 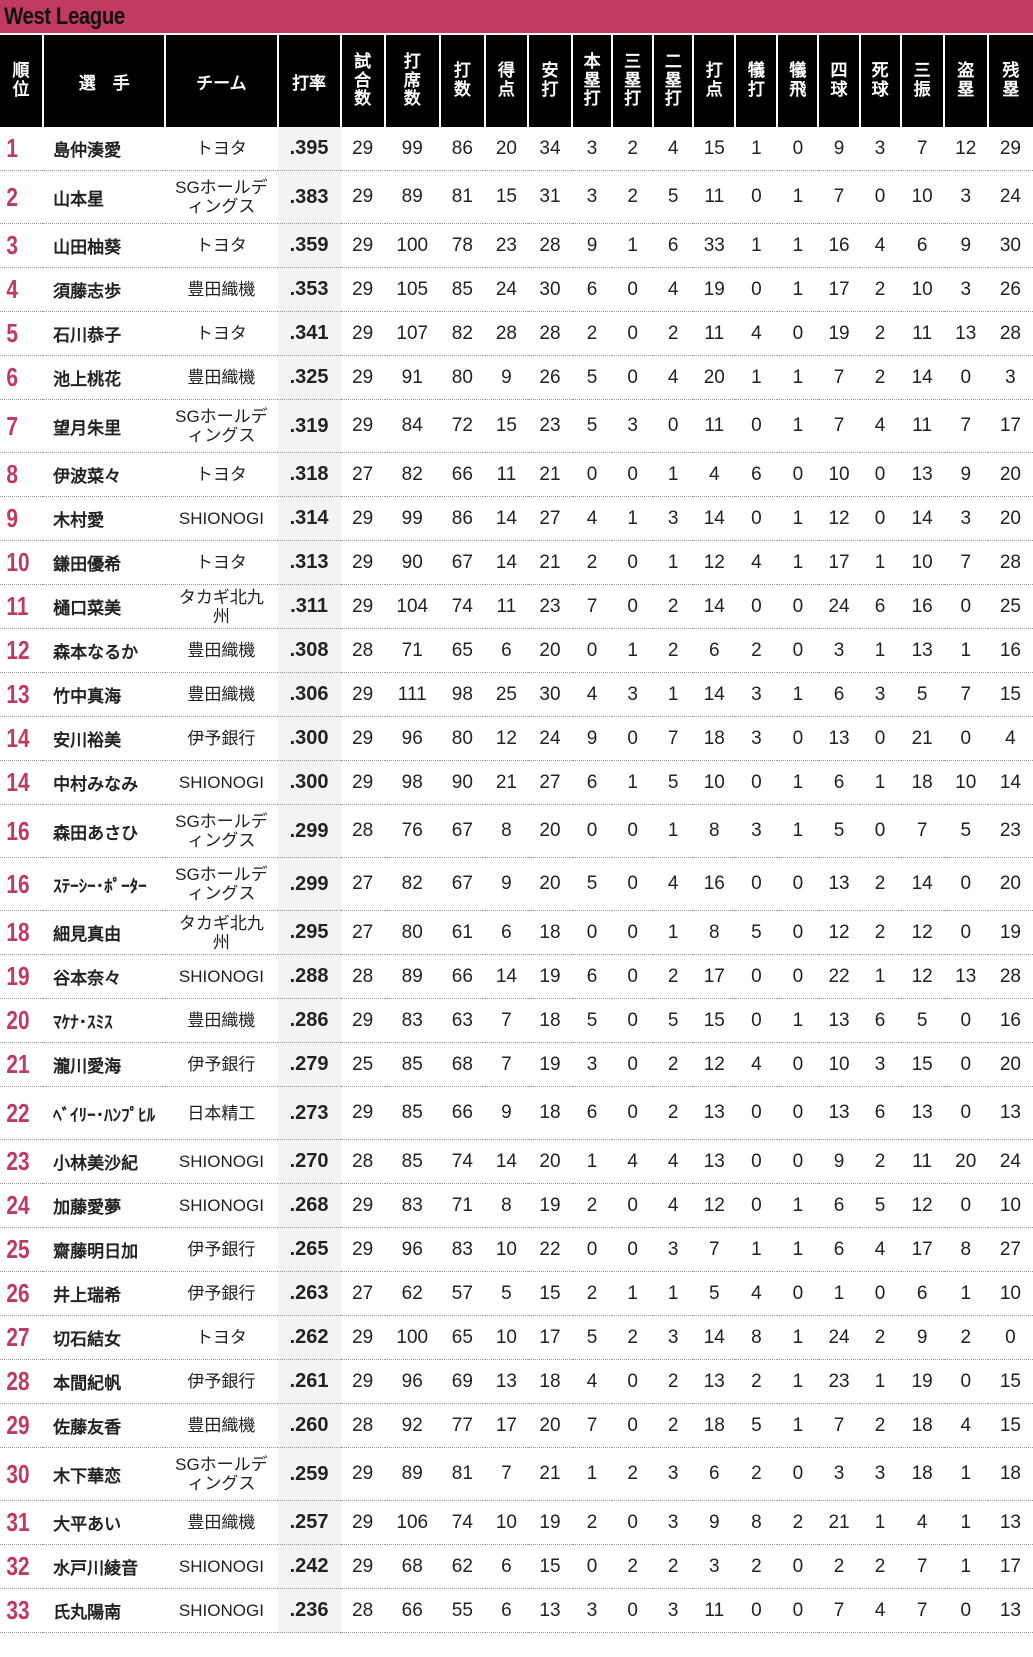 What do you see at coordinates (309, 1474) in the screenshot?
I see `cell-batting-average: .259` at bounding box center [309, 1474].